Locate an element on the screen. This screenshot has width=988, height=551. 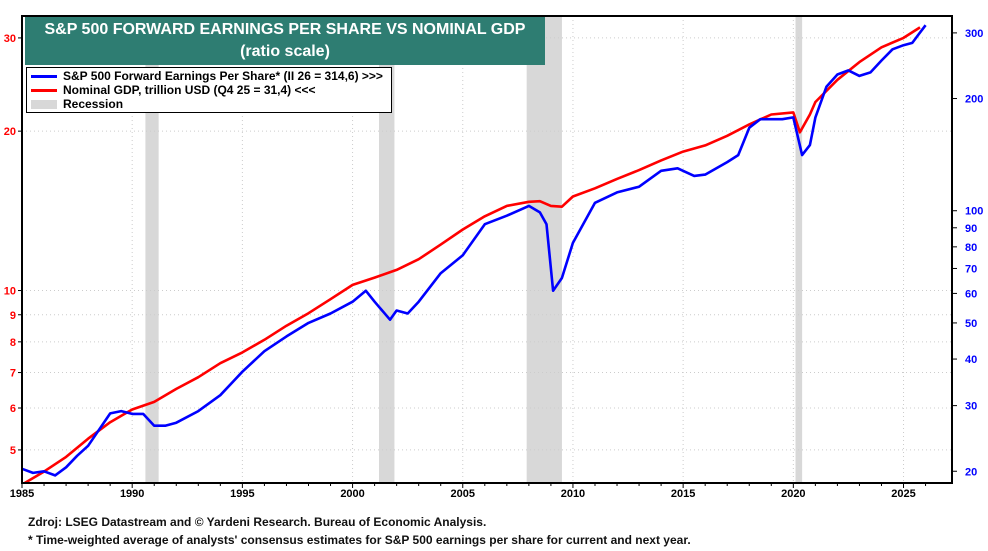
x-tick-label: 1990 is located at coordinates (132, 494).